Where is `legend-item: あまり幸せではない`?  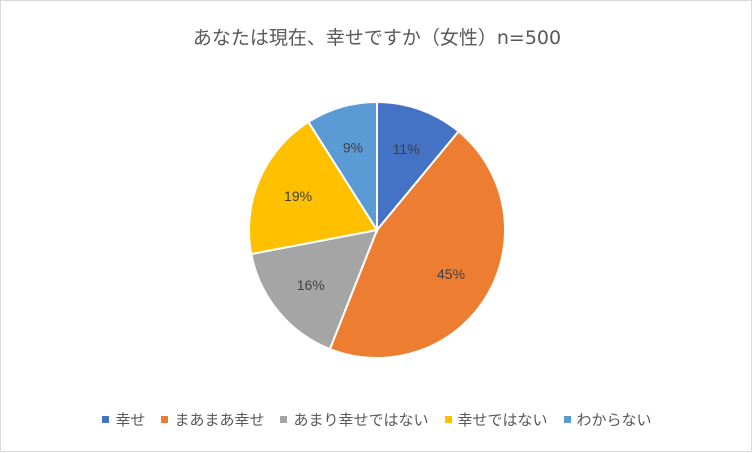
legend-item: あまり幸せではない is located at coordinates (354, 419).